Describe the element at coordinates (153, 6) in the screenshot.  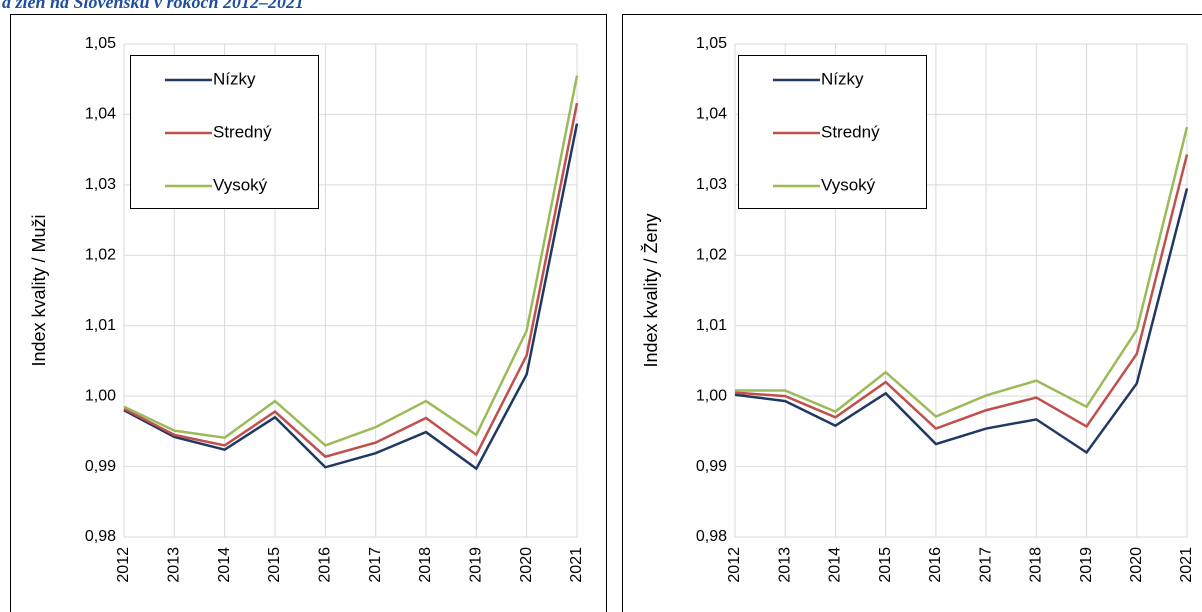
I see `page-title: a žien na Slovensku v rokoch 2012–2021` at that location.